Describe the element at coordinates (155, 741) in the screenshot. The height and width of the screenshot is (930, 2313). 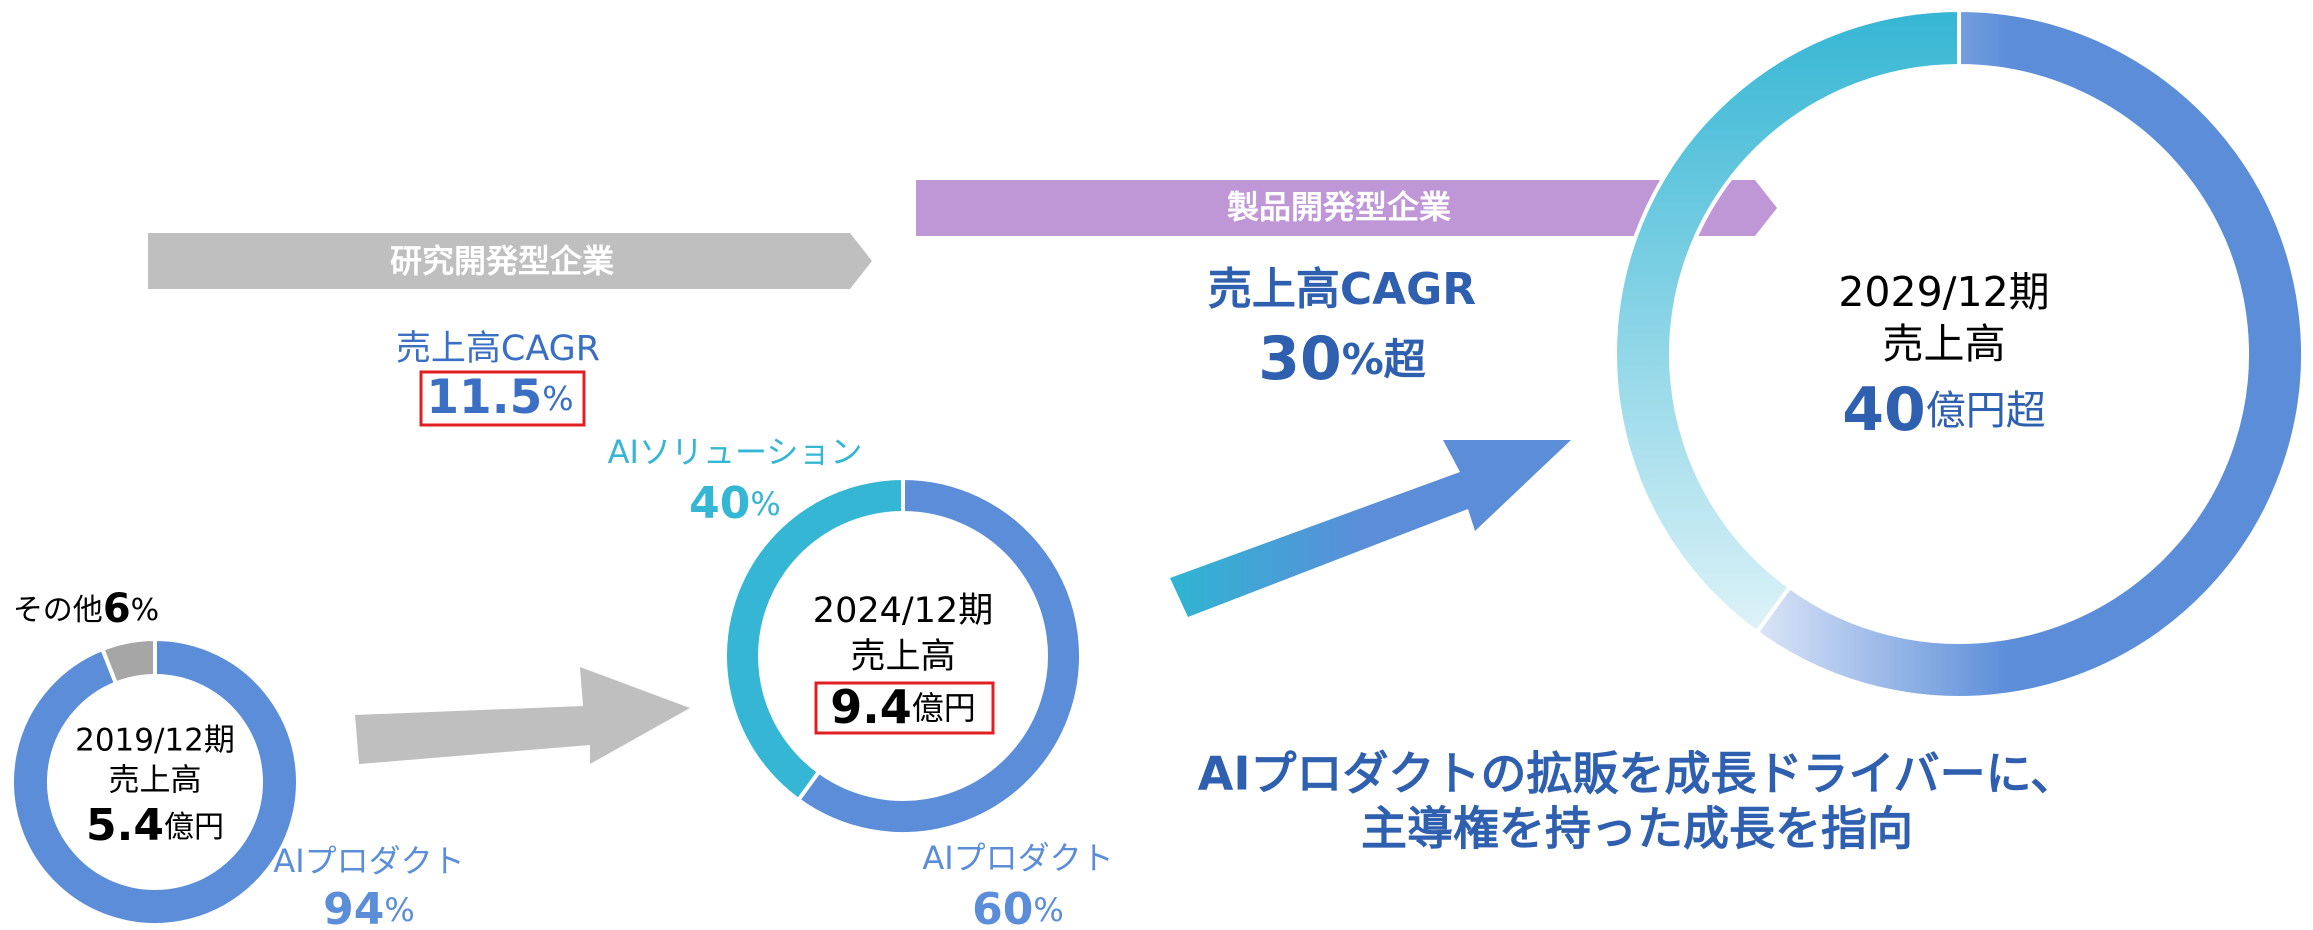
I see `period-label: 2019/12期` at that location.